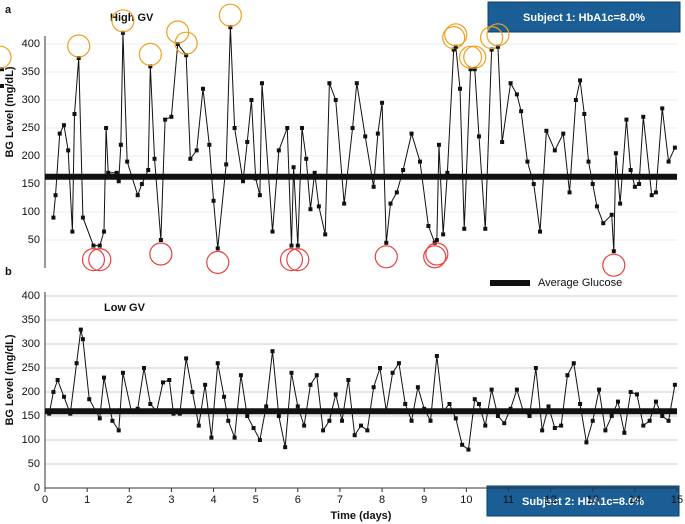 Image resolution: width=685 pixels, height=524 pixels. Describe the element at coordinates (125, 308) in the screenshot. I see `panel-title: Low GV` at that location.